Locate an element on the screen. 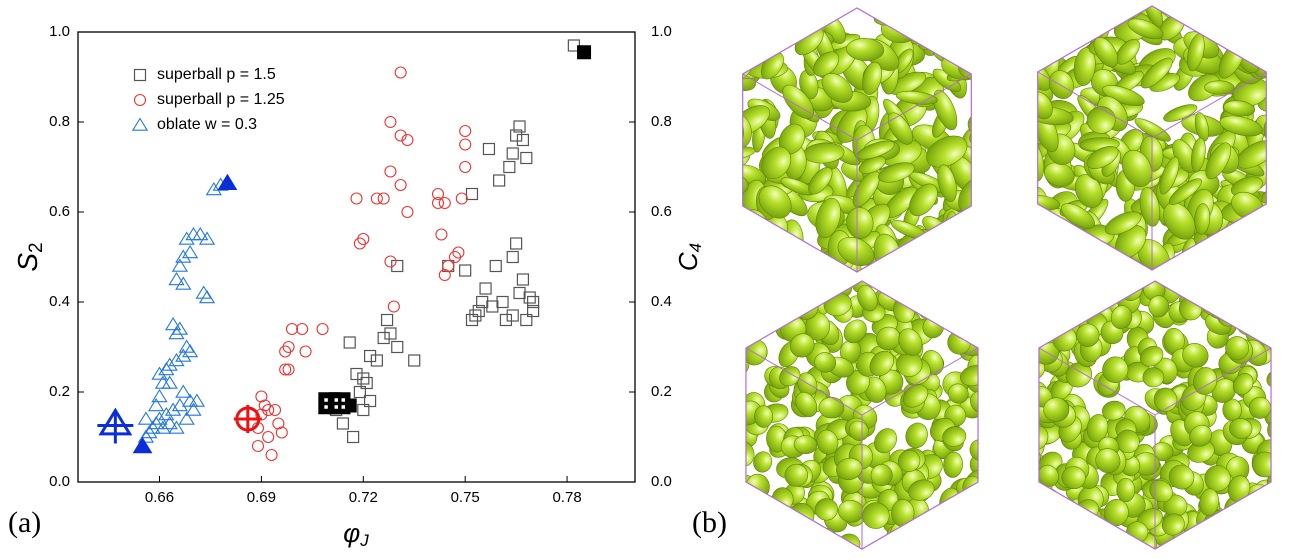  y-tick-label: 0.0 is located at coordinates (59, 481).